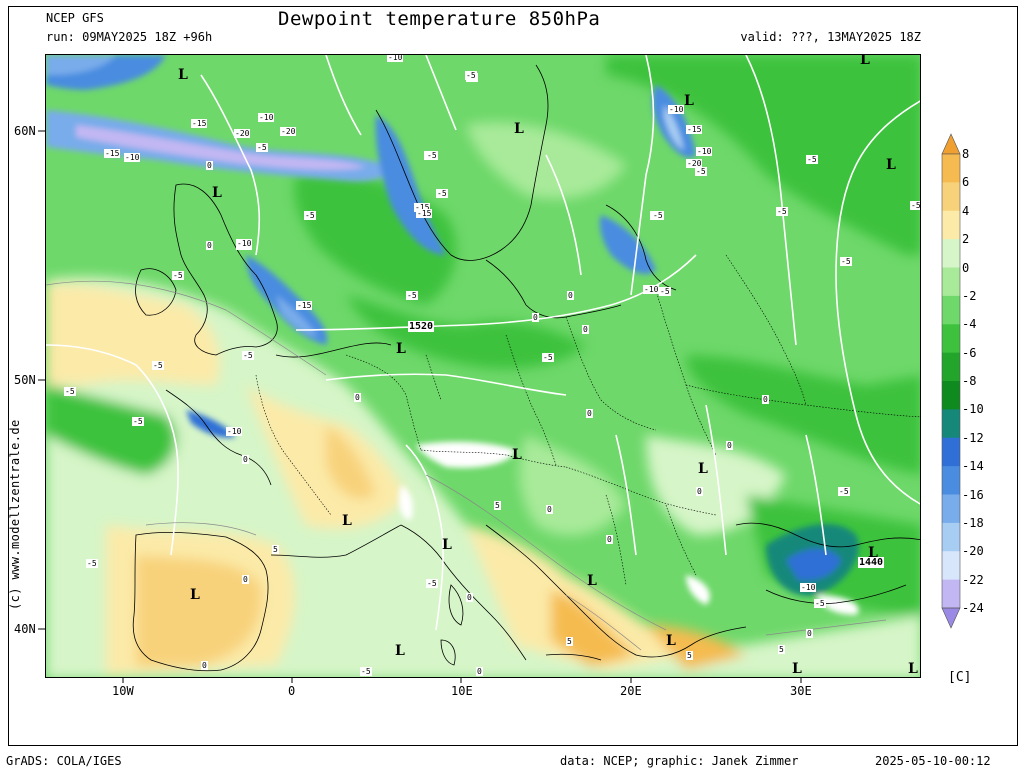 The width and height of the screenshot is (1024, 768). What do you see at coordinates (15, 514) in the screenshot?
I see `copyright-text: (c) www.modellzentrale.de` at bounding box center [15, 514].